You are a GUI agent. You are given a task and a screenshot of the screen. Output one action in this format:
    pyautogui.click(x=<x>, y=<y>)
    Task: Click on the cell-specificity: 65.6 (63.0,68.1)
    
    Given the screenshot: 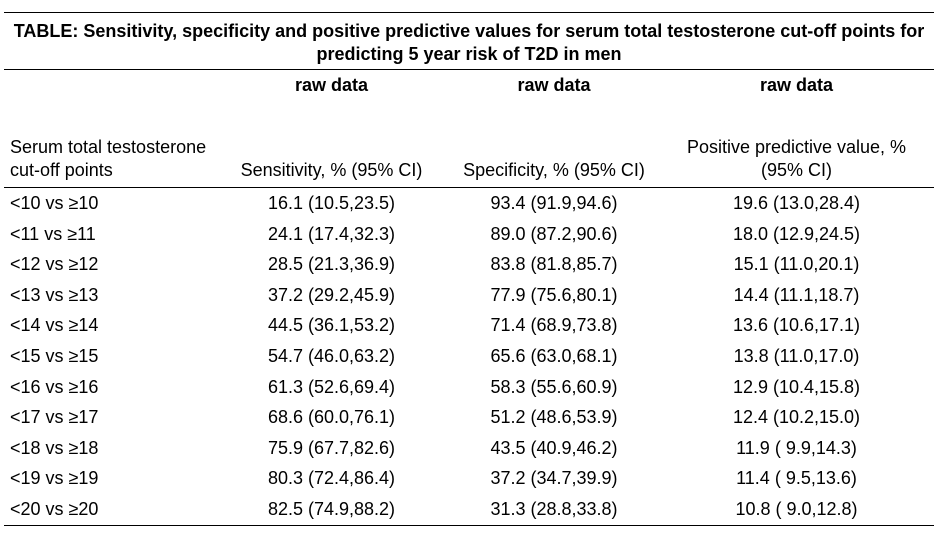 What is the action you would take?
    pyautogui.click(x=554, y=355)
    